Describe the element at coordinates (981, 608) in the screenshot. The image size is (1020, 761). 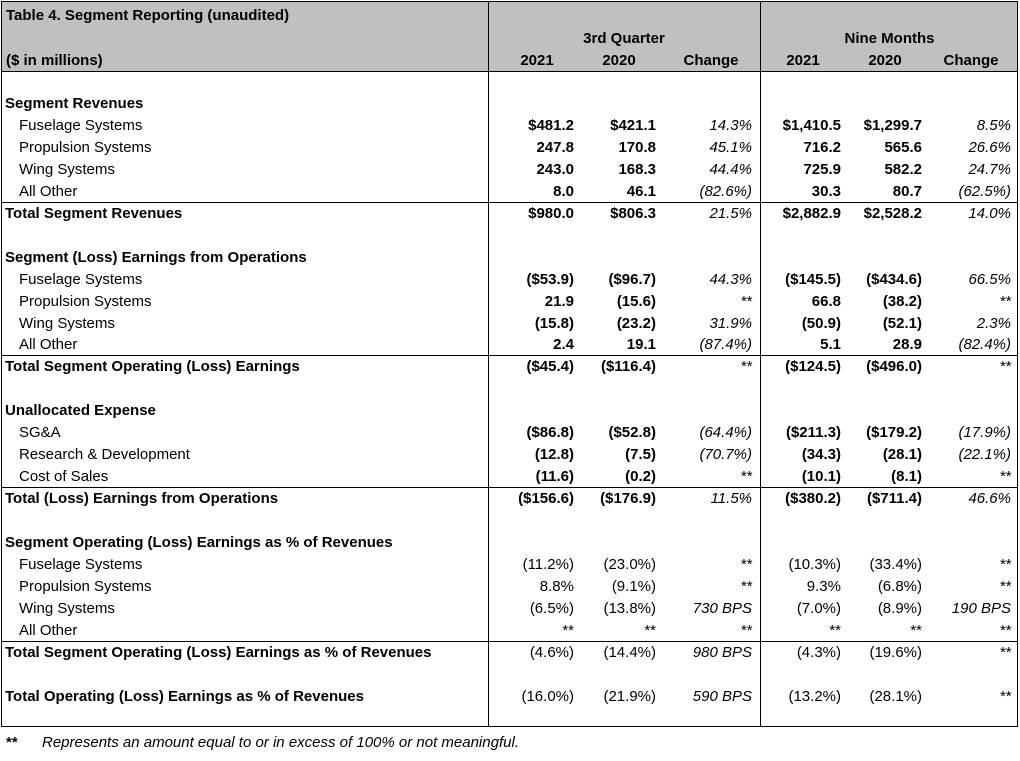
I see `cell-nc: 190 BPS` at that location.